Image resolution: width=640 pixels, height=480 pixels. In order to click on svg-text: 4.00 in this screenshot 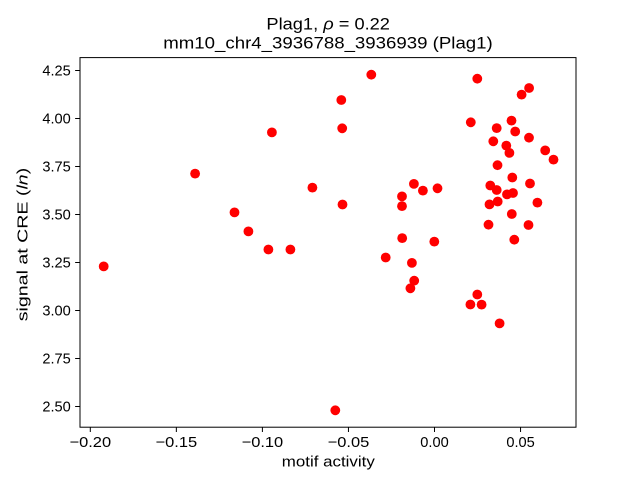, I will do `click(56, 120)`.